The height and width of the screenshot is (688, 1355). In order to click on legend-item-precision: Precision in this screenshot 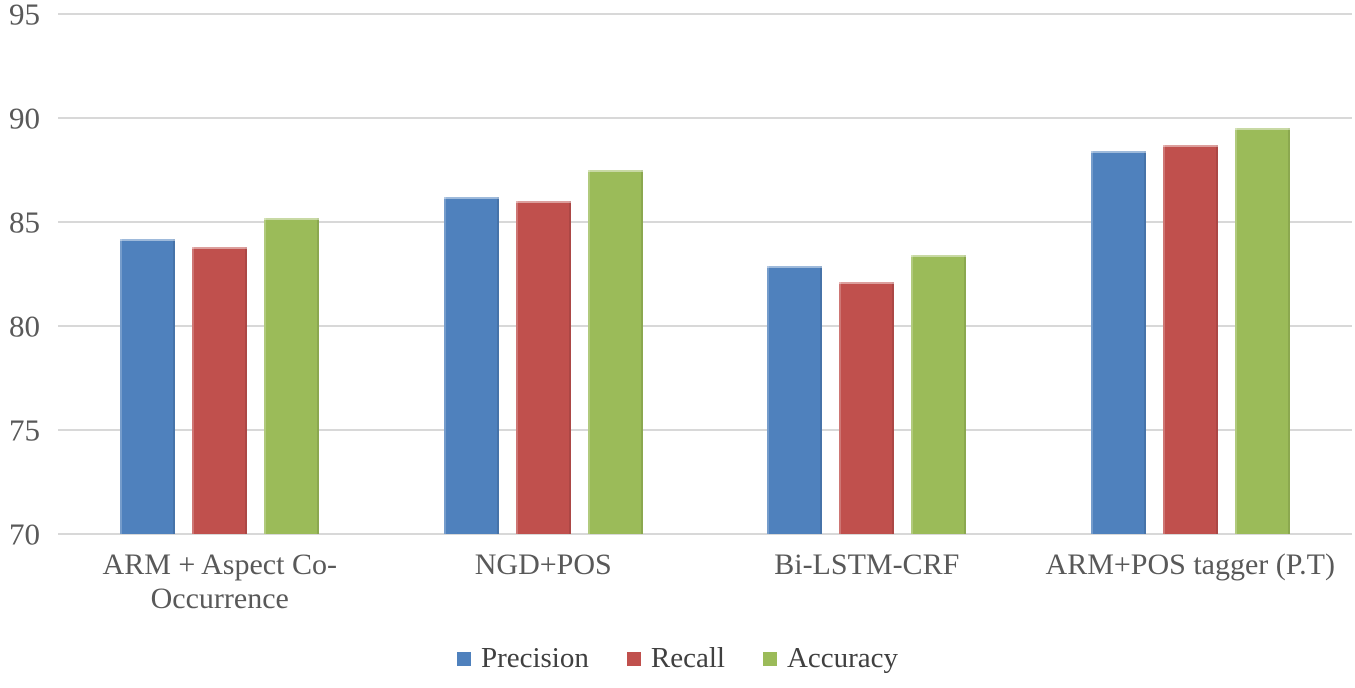, I will do `click(522, 658)`.